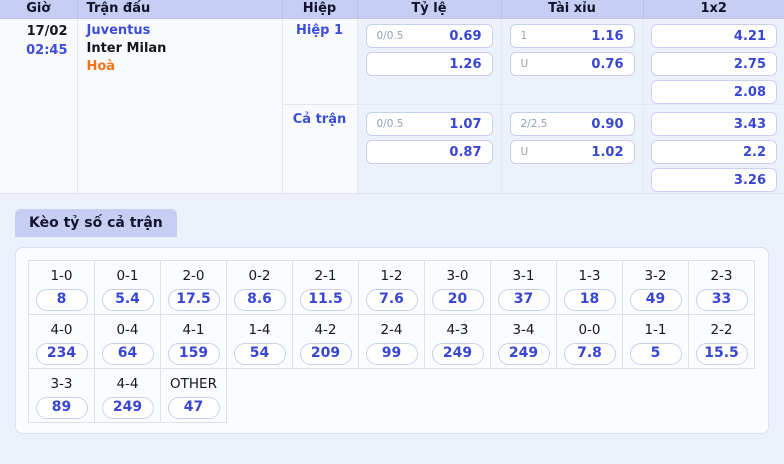 Image resolution: width=784 pixels, height=464 pixels. What do you see at coordinates (749, 180) in the screenshot?
I see `odds-value: 3.26` at bounding box center [749, 180].